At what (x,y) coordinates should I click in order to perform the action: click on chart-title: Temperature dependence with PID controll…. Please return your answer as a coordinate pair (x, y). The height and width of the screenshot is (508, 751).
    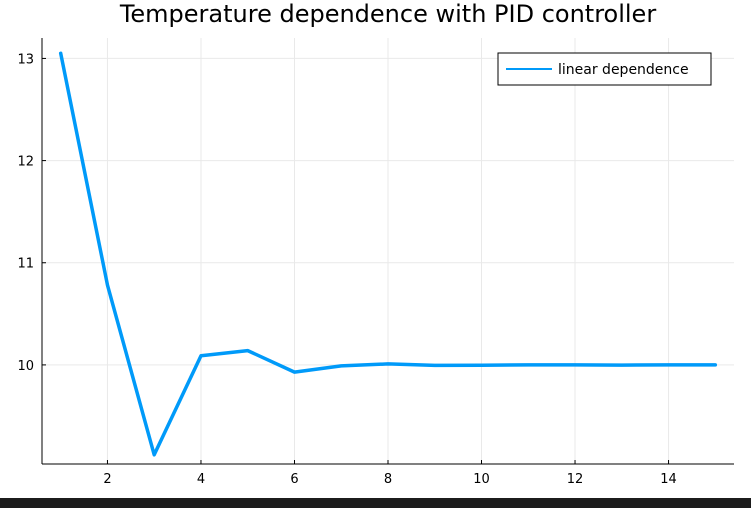
    Looking at the image, I should click on (388, 14).